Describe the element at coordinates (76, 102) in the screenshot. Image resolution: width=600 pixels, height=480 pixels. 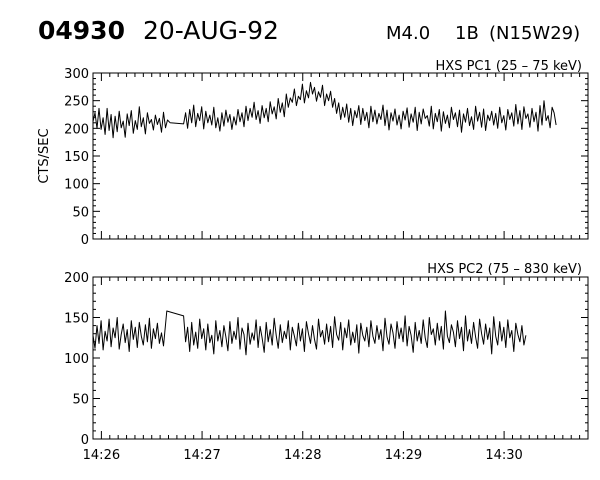
I see `y-tick-label: 250` at that location.